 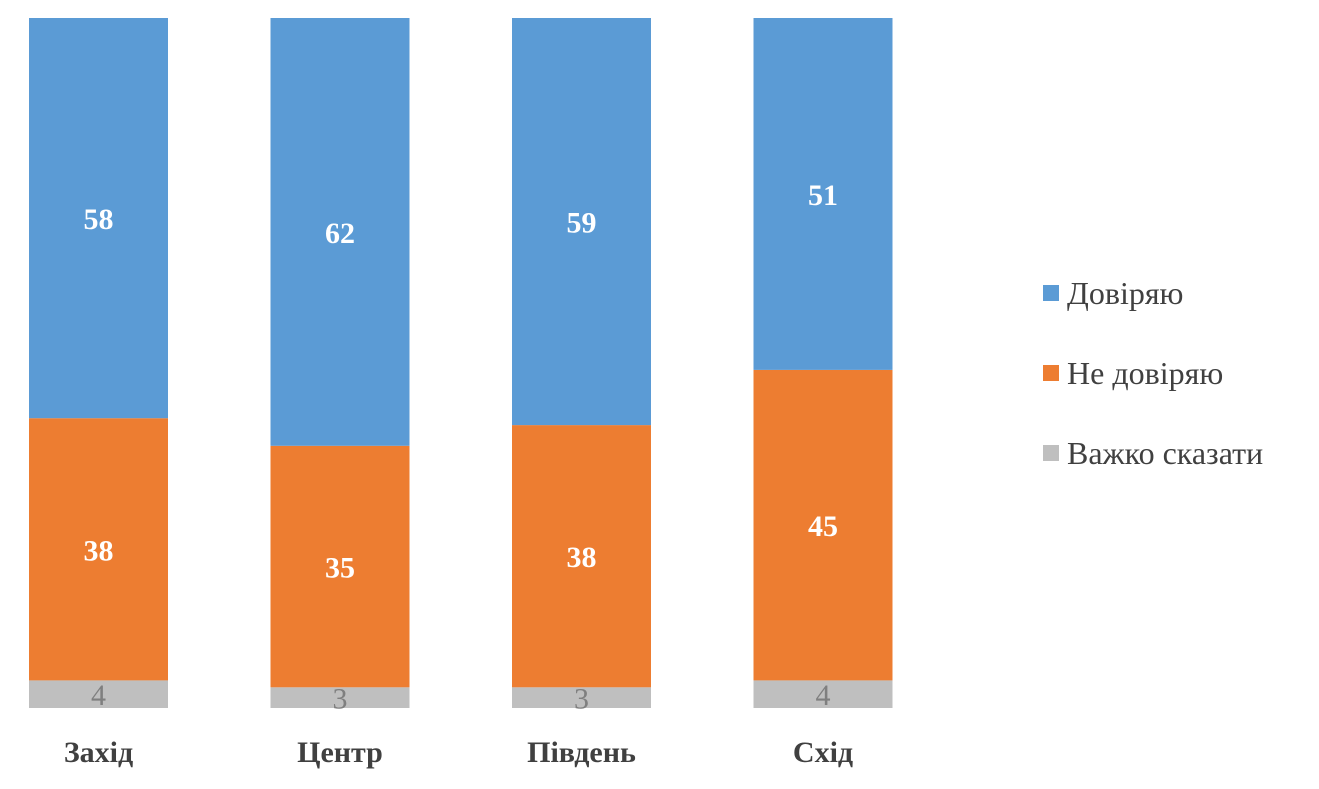 I want to click on data-label-3-2: 51, so click(x=823, y=195).